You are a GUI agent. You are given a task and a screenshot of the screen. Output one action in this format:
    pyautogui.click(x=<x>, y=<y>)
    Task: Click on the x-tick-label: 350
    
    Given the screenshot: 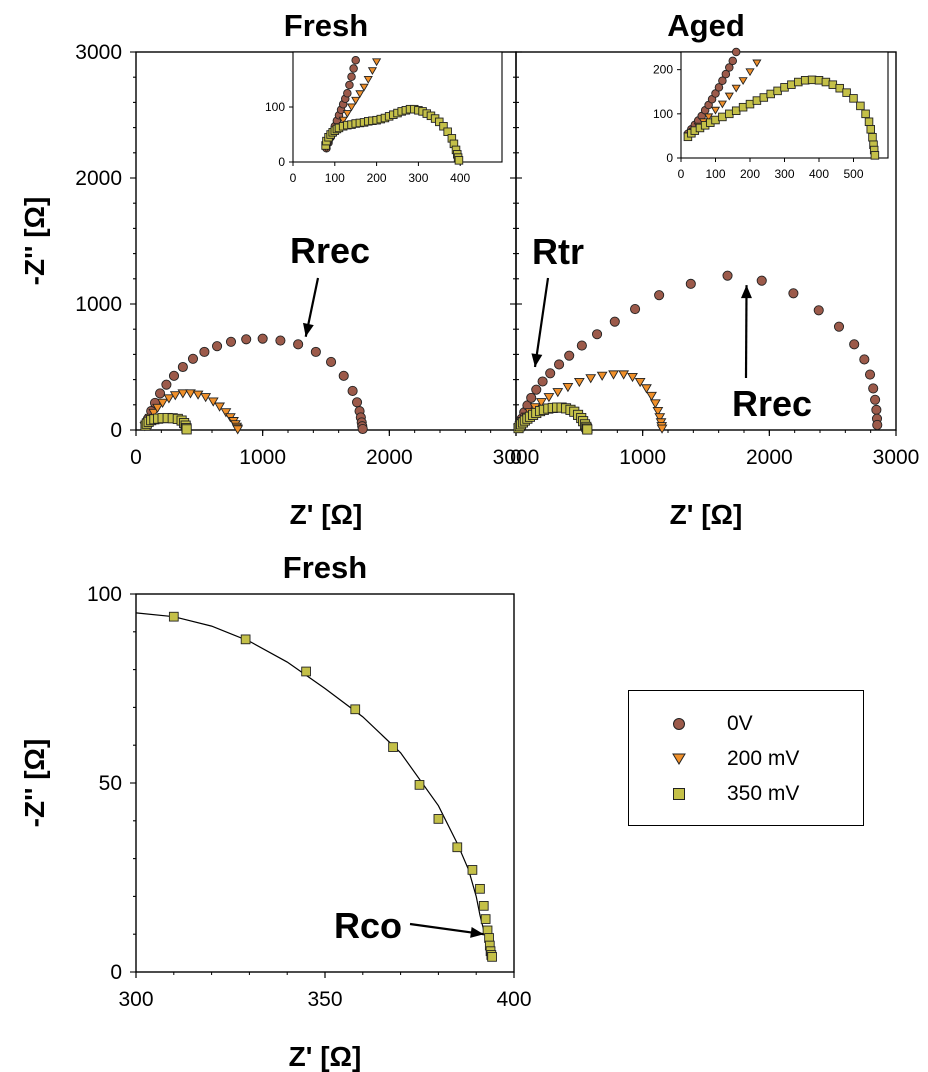 What is the action you would take?
    pyautogui.click(x=324, y=999)
    